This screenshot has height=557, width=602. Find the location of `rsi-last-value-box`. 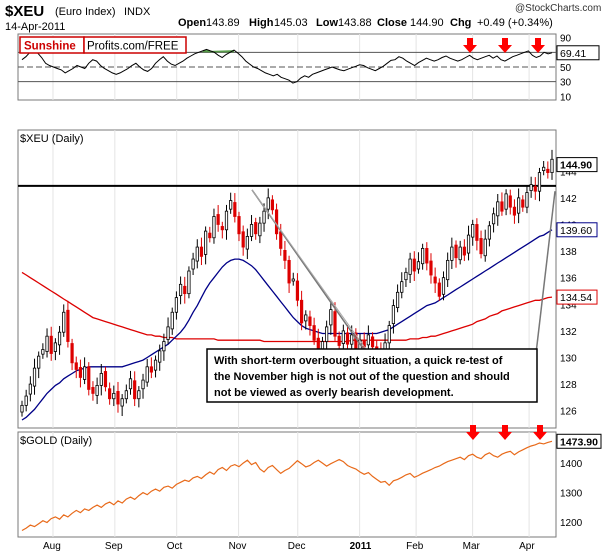

rsi-last-value-box is located at coordinates (578, 53).